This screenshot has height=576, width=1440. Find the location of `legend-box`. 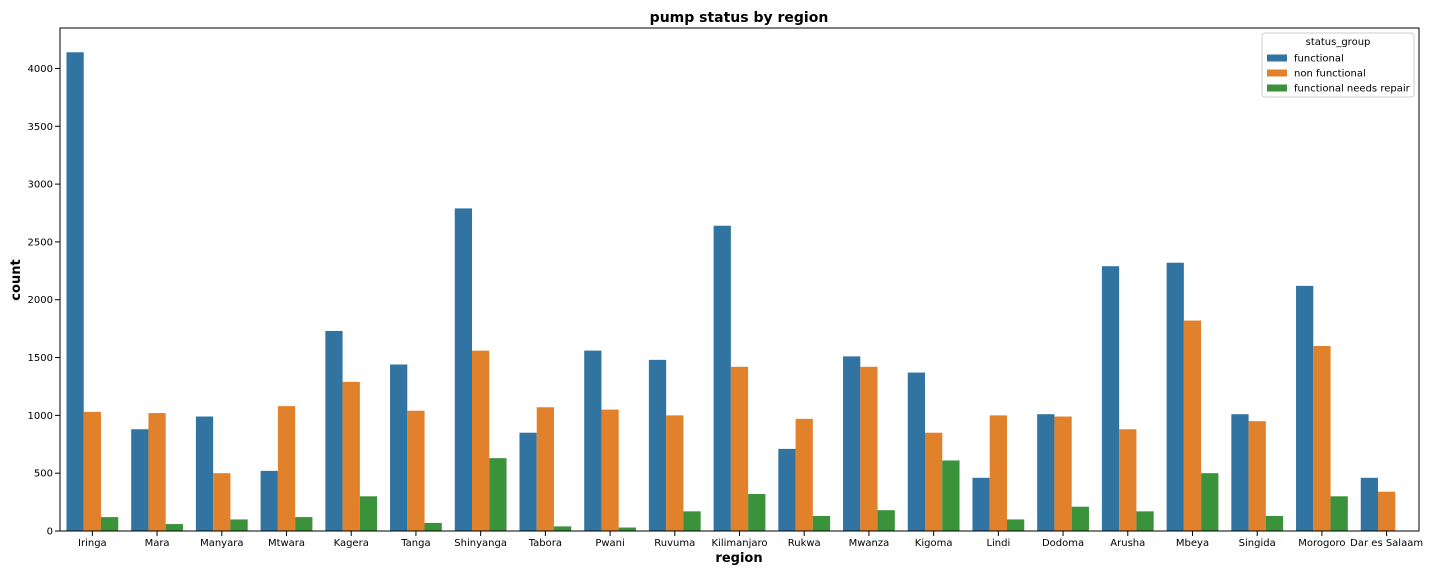

legend-box is located at coordinates (1338, 65).